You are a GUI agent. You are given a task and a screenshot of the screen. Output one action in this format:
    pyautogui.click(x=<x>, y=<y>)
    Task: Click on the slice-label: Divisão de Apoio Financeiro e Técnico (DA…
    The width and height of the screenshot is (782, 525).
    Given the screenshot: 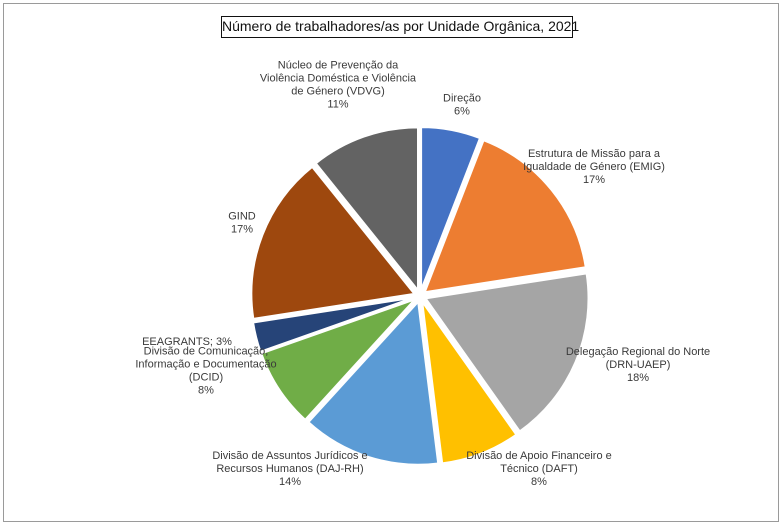 What is the action you would take?
    pyautogui.click(x=539, y=469)
    